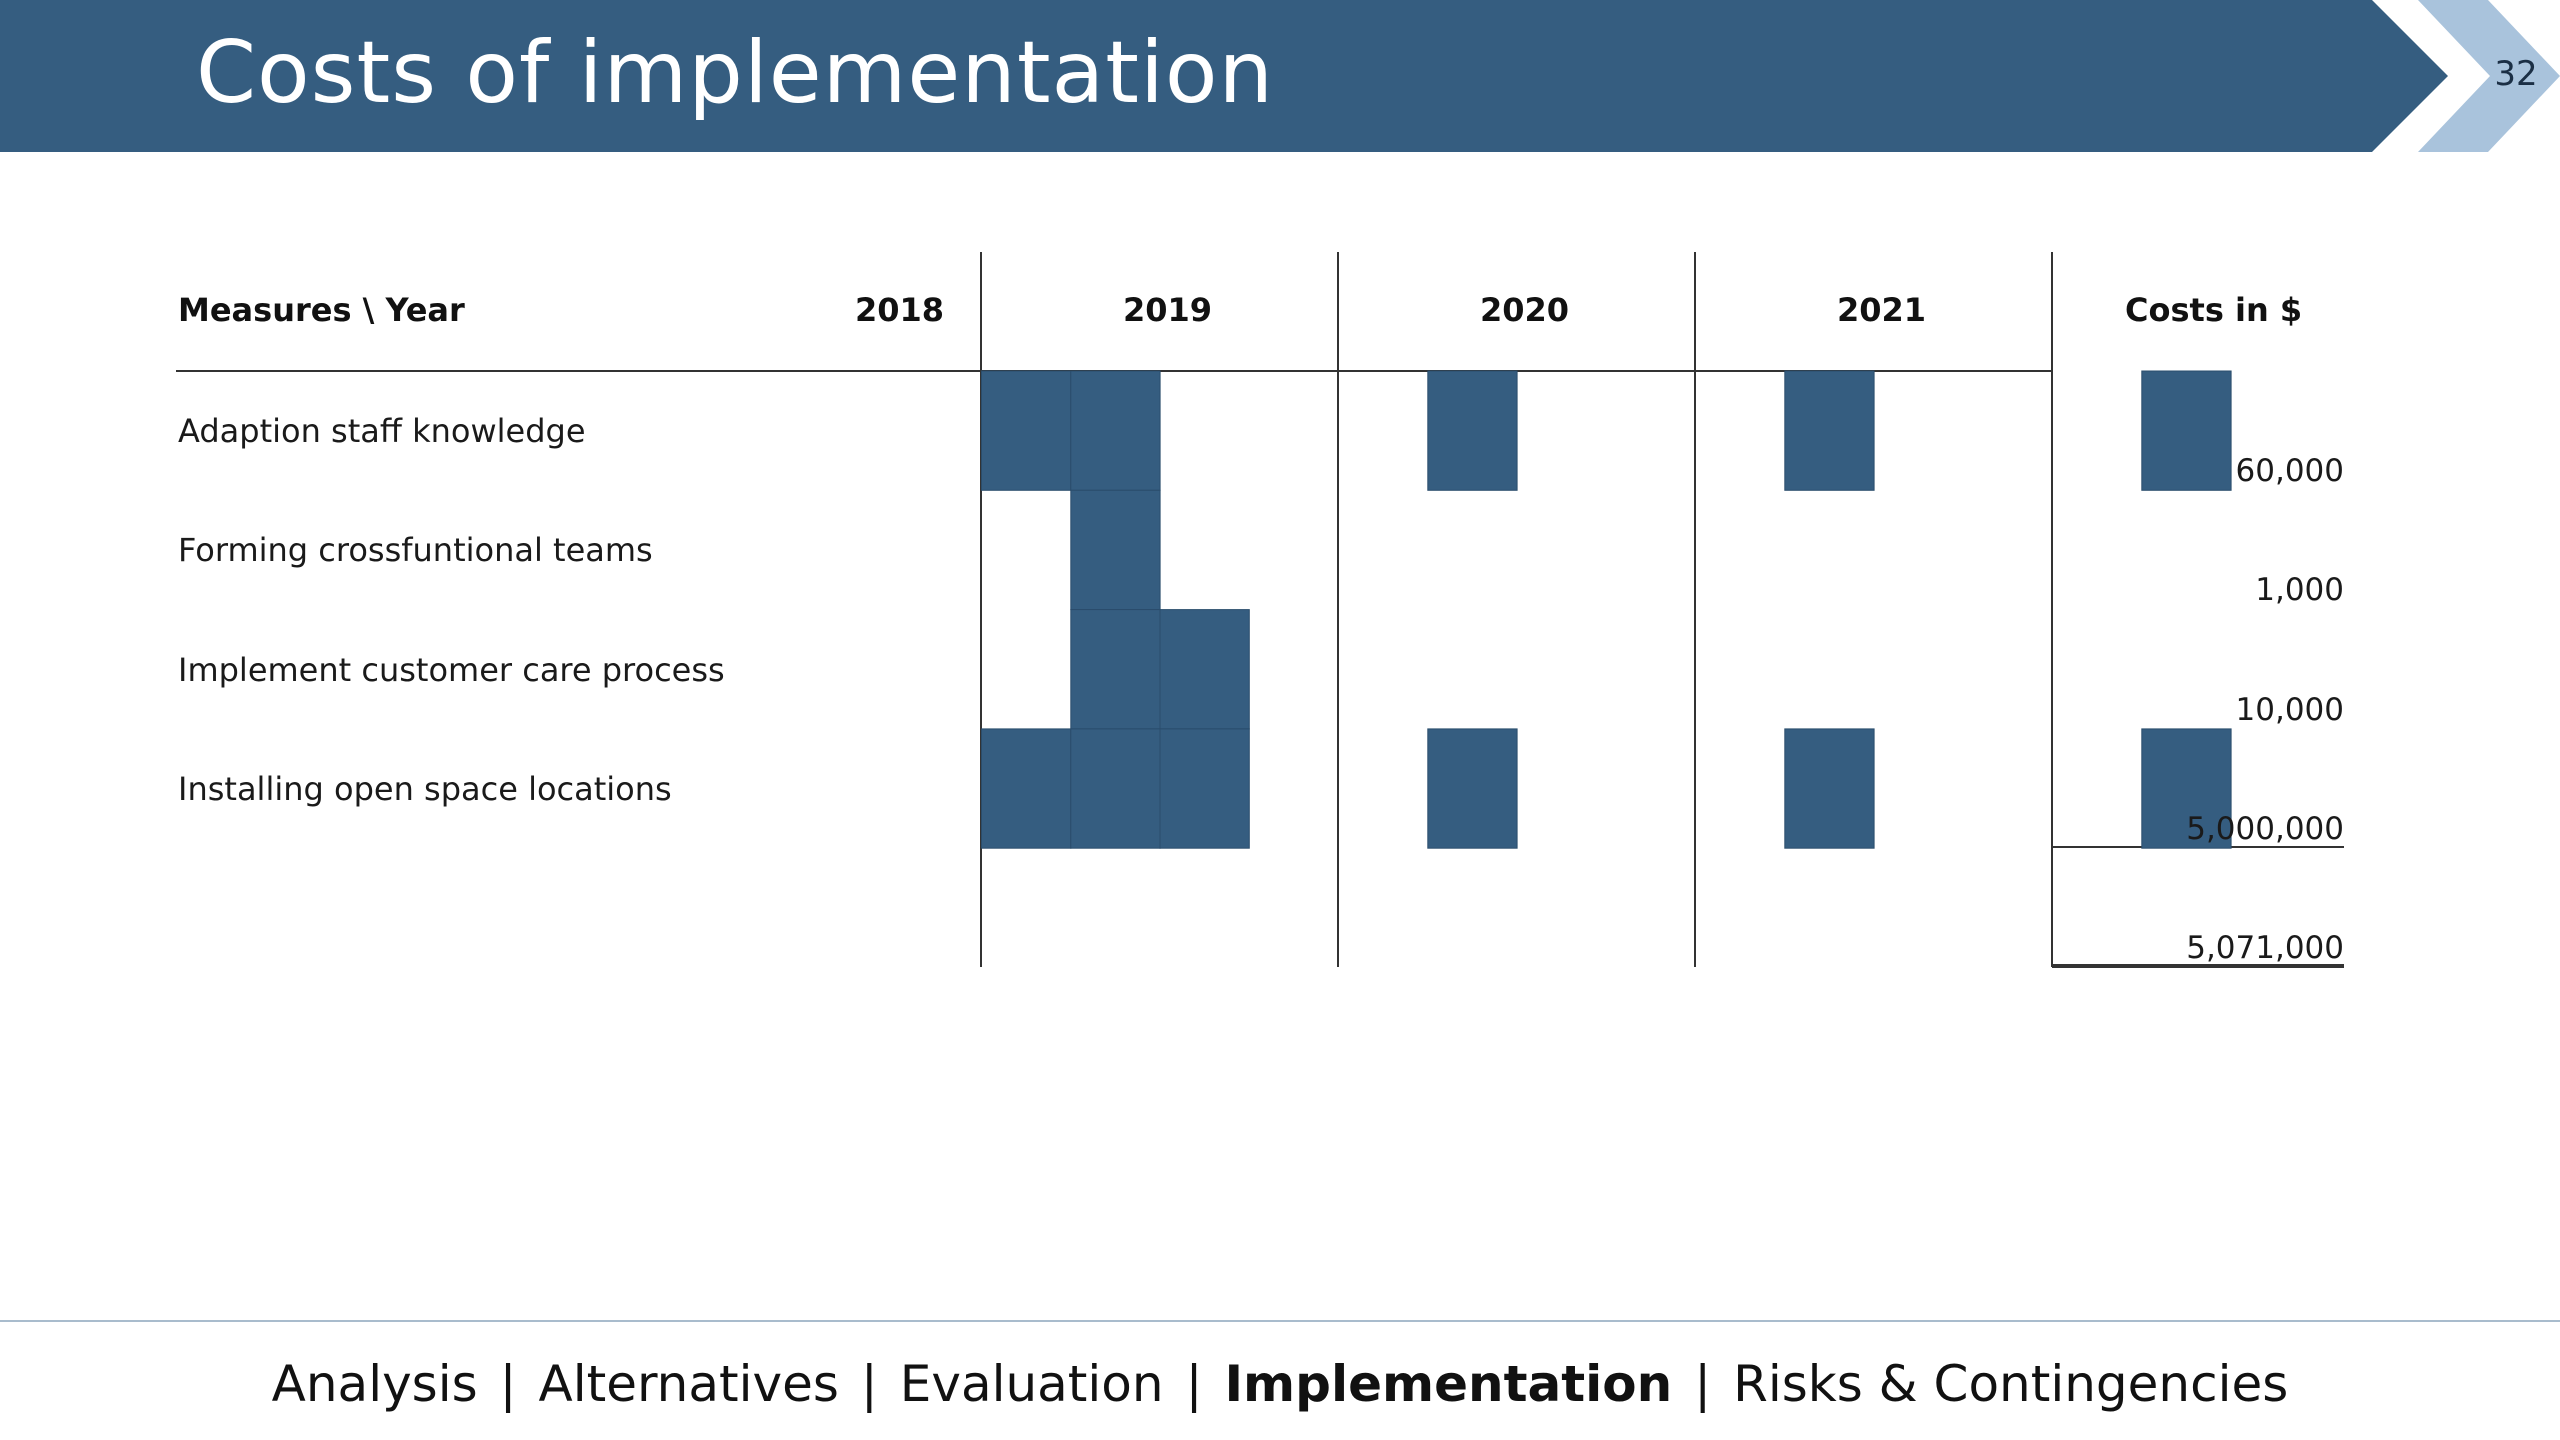 The height and width of the screenshot is (1440, 2560). I want to click on slide-title: Costs of implementation, so click(735, 73).